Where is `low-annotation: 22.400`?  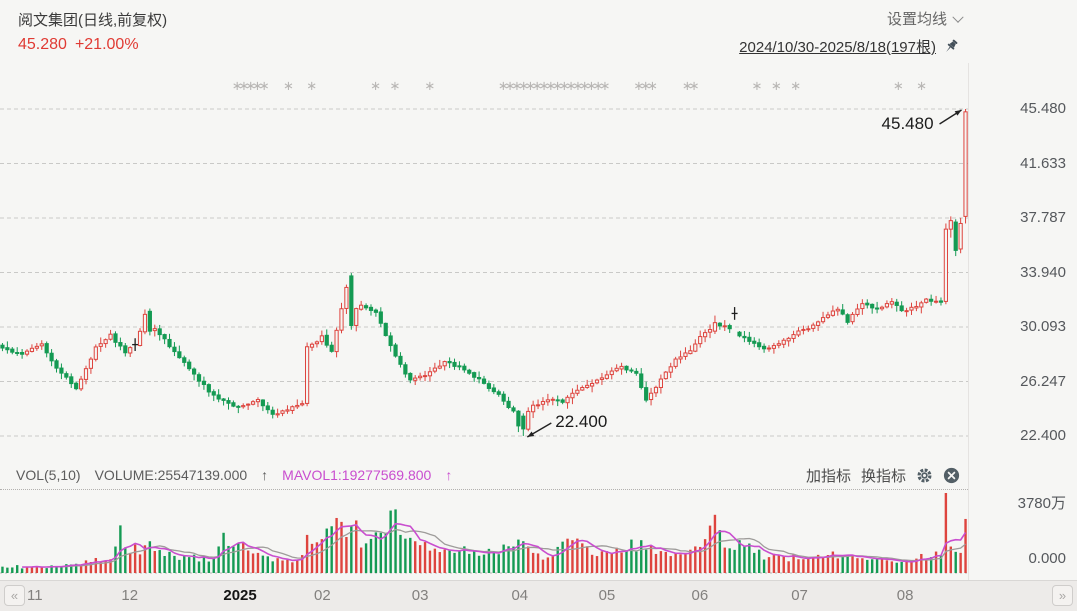 low-annotation: 22.400 is located at coordinates (581, 421).